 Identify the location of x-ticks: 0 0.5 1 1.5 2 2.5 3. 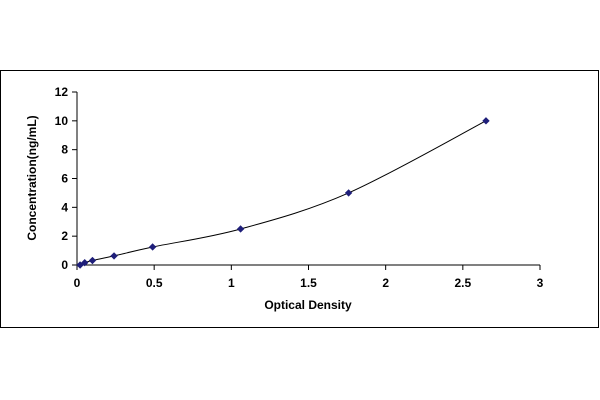
(309, 277).